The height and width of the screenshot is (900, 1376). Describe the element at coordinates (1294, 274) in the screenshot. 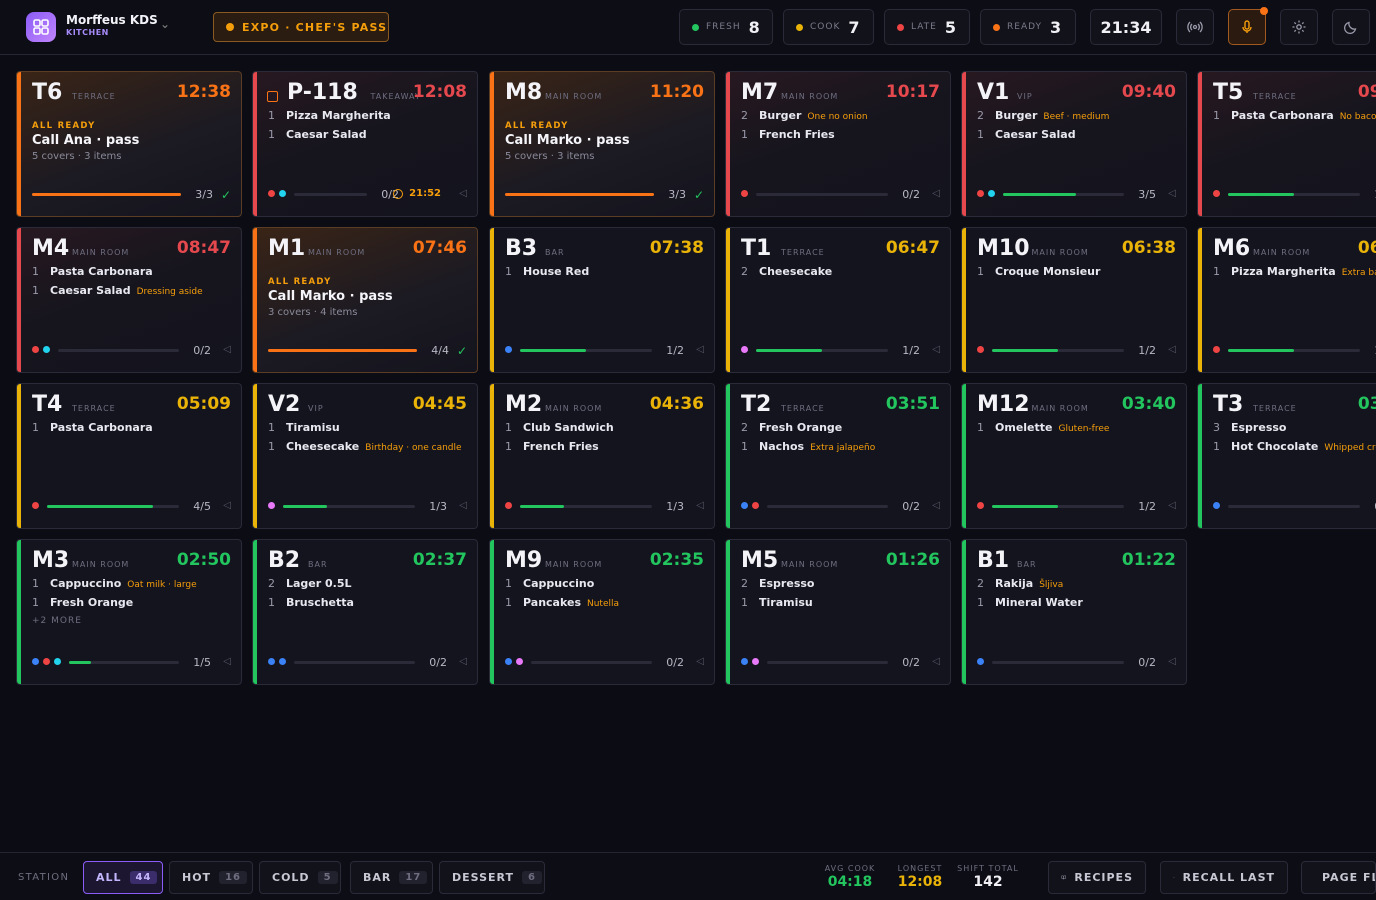

I see `list-item: 1 Pizza Margherita Extra basil` at that location.